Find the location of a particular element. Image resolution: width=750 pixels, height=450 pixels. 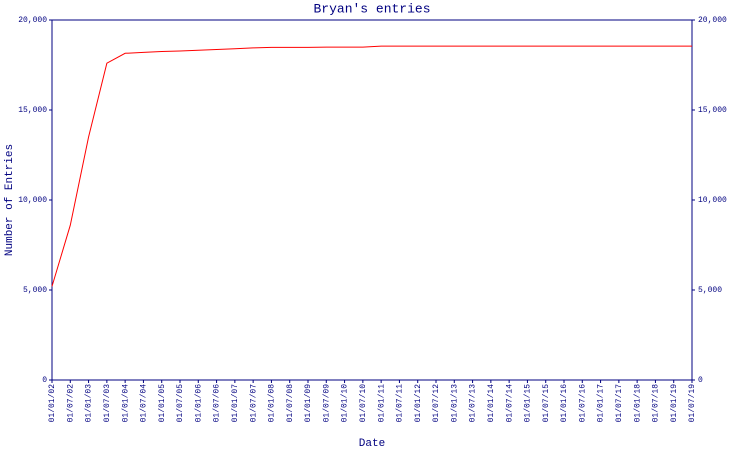

x-tick-label: 01/07/16 is located at coordinates (582, 403).